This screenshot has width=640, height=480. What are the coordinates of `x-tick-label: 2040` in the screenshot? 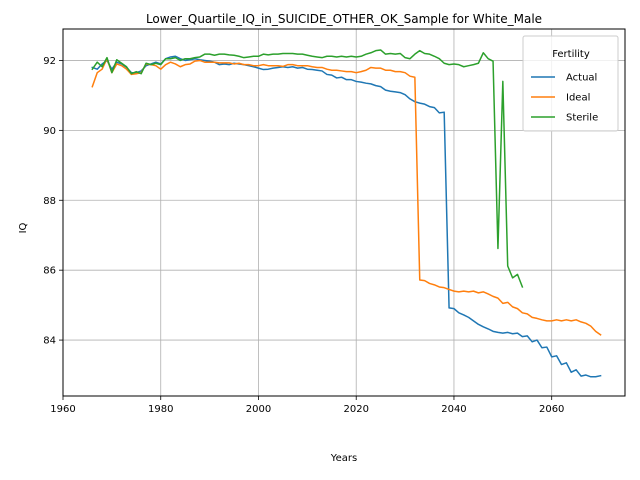 It's located at (453, 409).